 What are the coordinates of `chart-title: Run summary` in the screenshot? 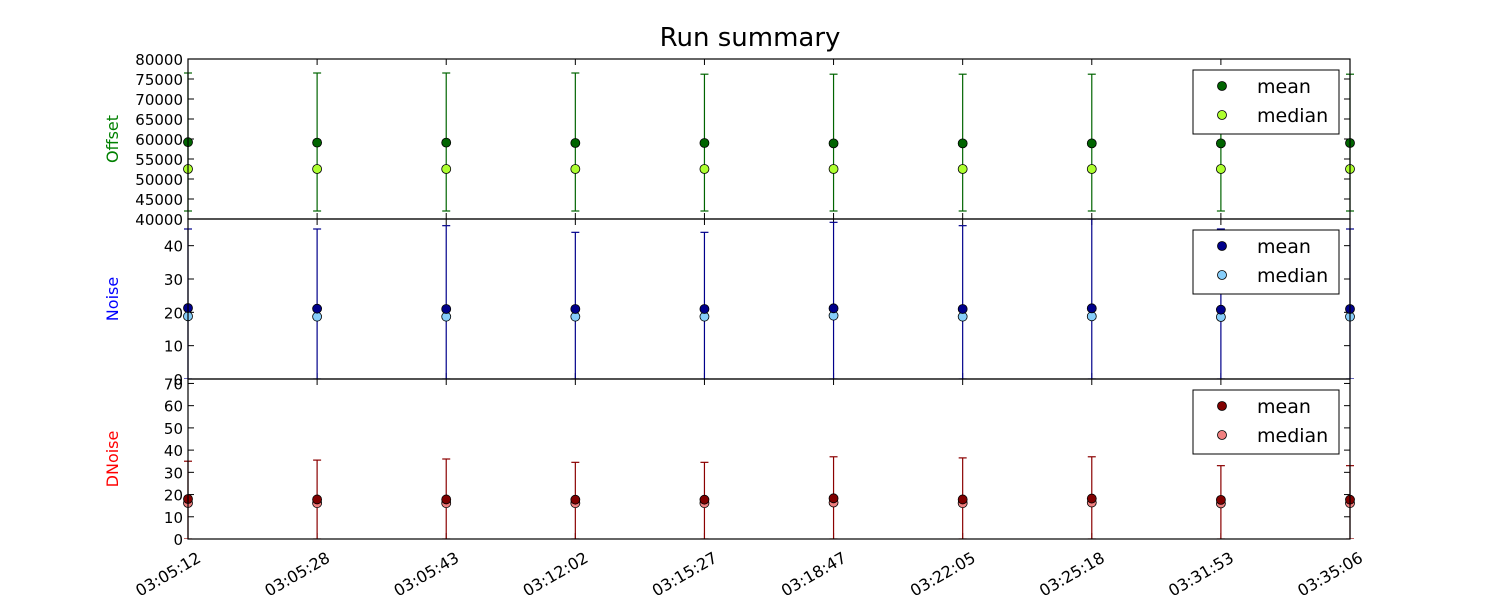 It's located at (750, 38).